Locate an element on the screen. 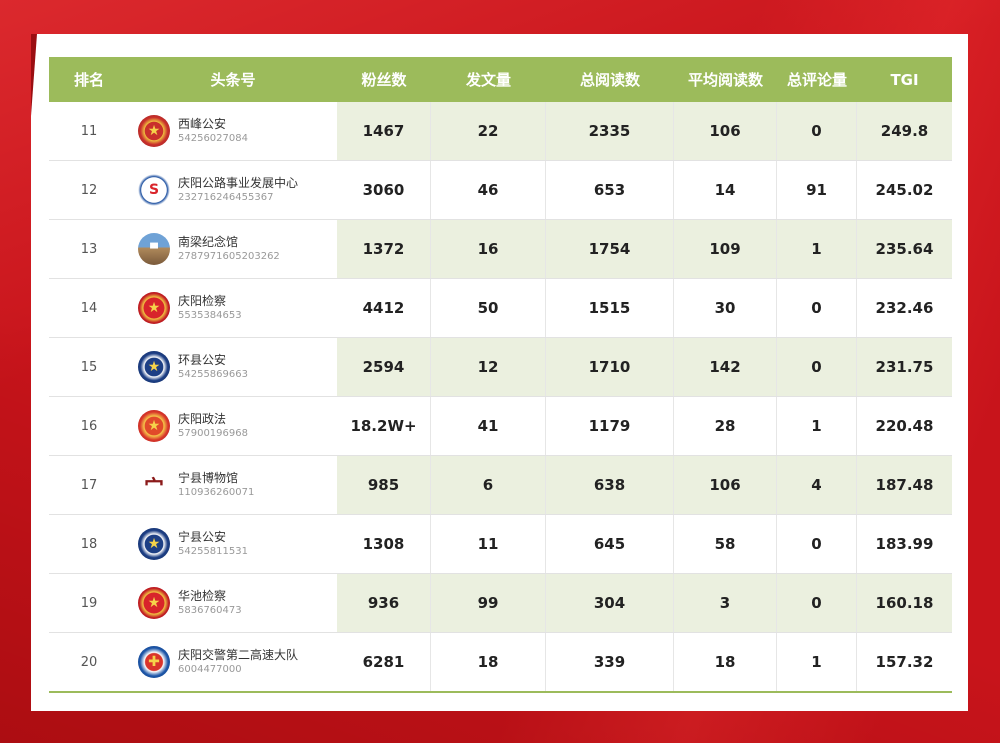  header-comments: 总评论量 is located at coordinates (816, 80).